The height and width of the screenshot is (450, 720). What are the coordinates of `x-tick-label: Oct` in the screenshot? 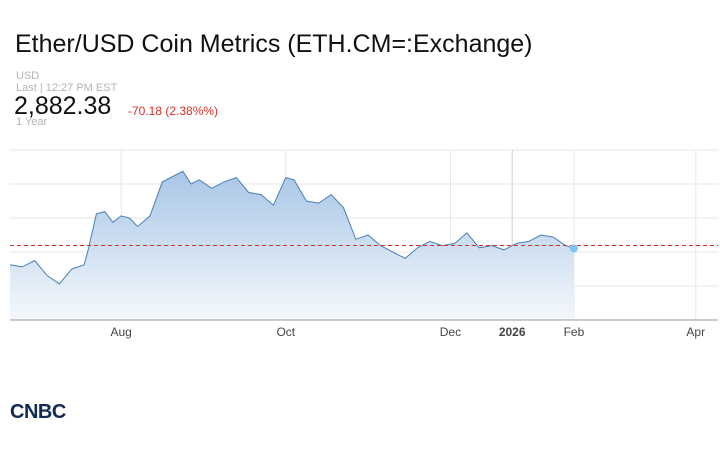 It's located at (285, 332).